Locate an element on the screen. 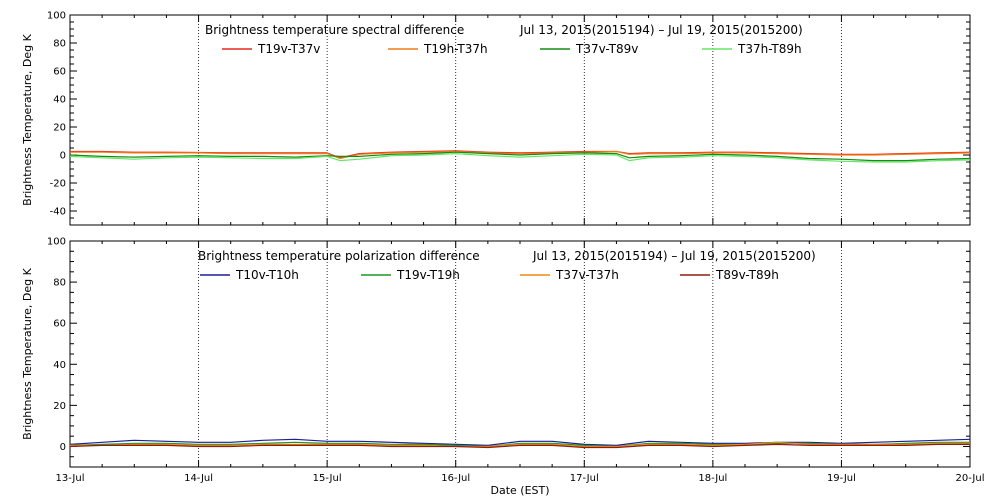 The image size is (1000, 500). legend-entry-label: T37h-T89h is located at coordinates (769, 49).